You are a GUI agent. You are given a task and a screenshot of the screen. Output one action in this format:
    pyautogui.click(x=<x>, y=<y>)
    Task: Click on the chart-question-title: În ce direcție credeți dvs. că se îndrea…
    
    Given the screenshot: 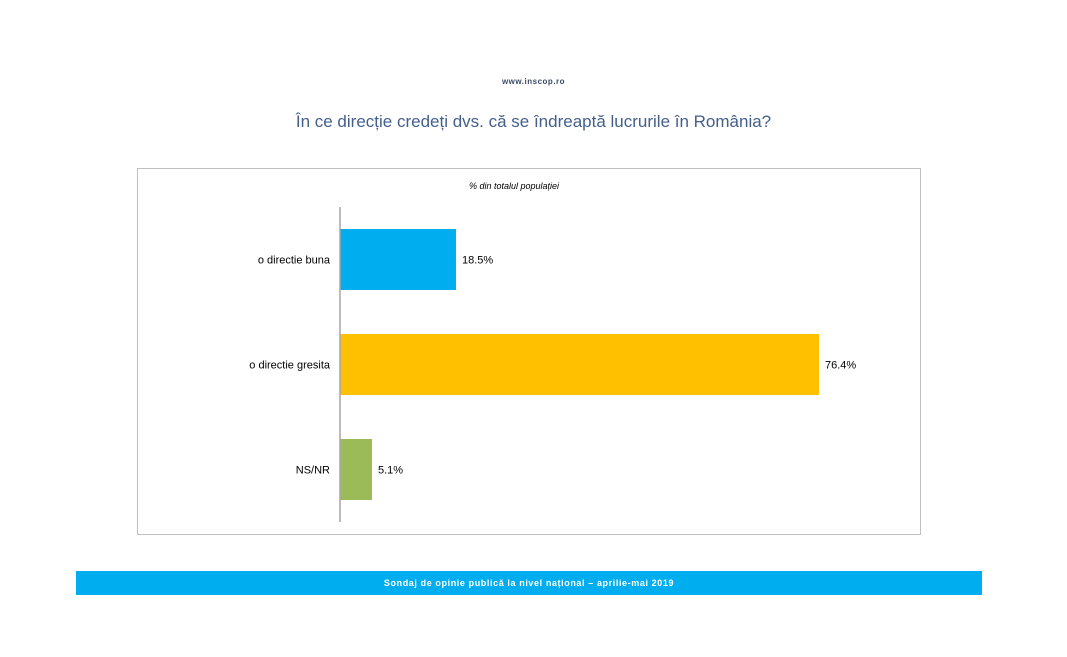 What is the action you would take?
    pyautogui.click(x=533, y=121)
    